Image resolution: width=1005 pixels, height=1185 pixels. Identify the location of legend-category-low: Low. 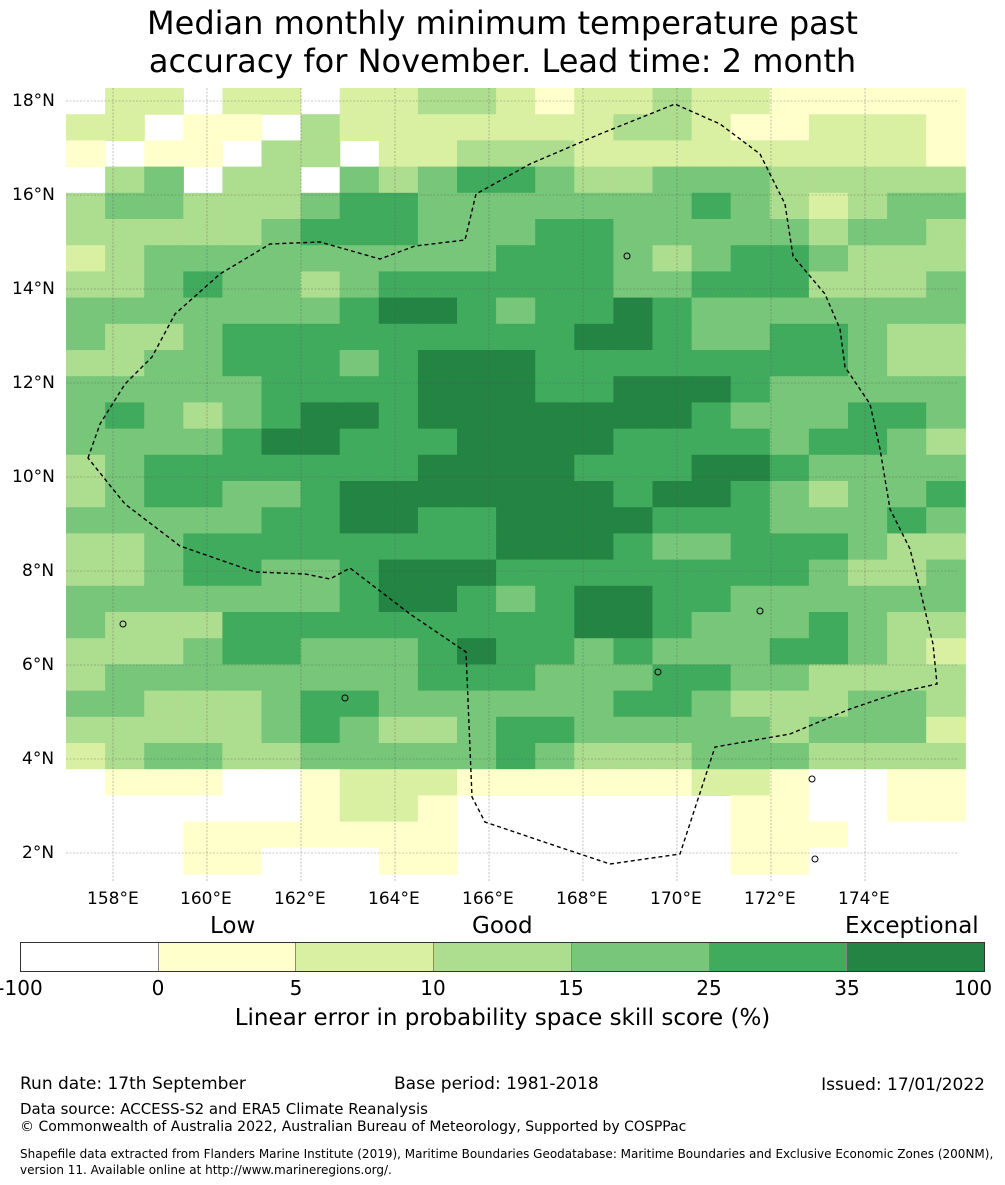
(233, 926).